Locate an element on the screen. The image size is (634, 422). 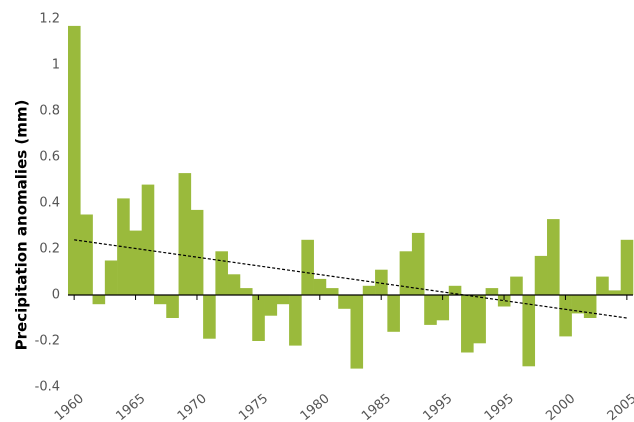
y-tick-label: 0.8 is located at coordinates (49, 111).